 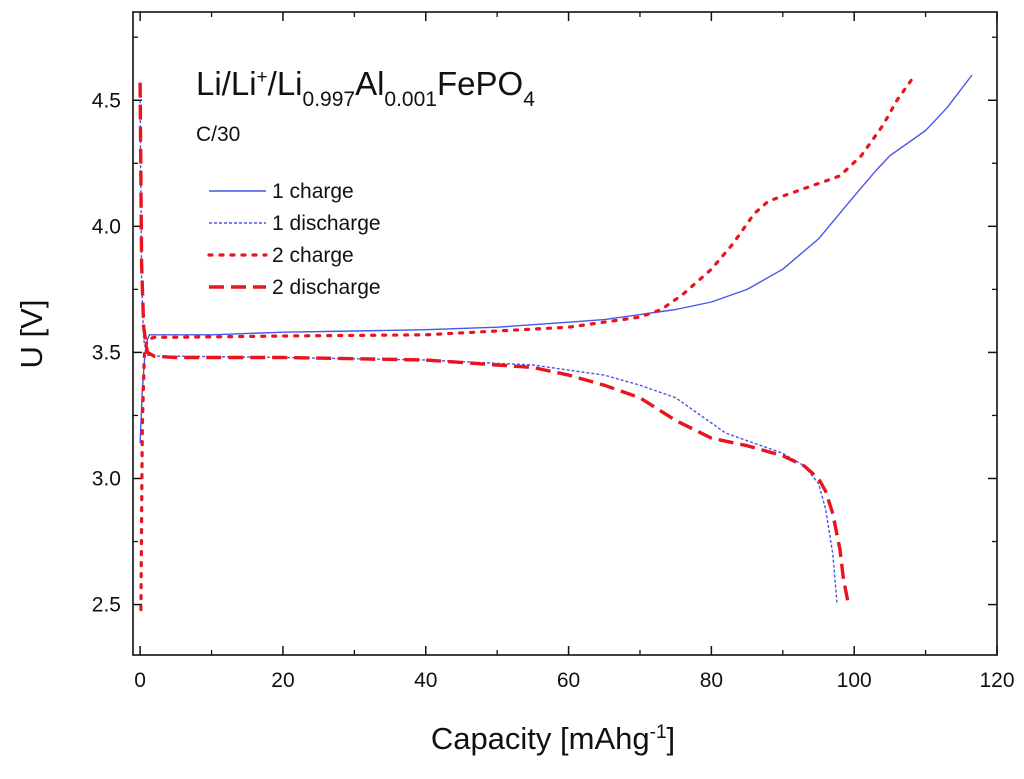 I want to click on cell-formula-annotation: Li/Li+/Li0.997Al0.001FePO4, so click(x=365, y=88).